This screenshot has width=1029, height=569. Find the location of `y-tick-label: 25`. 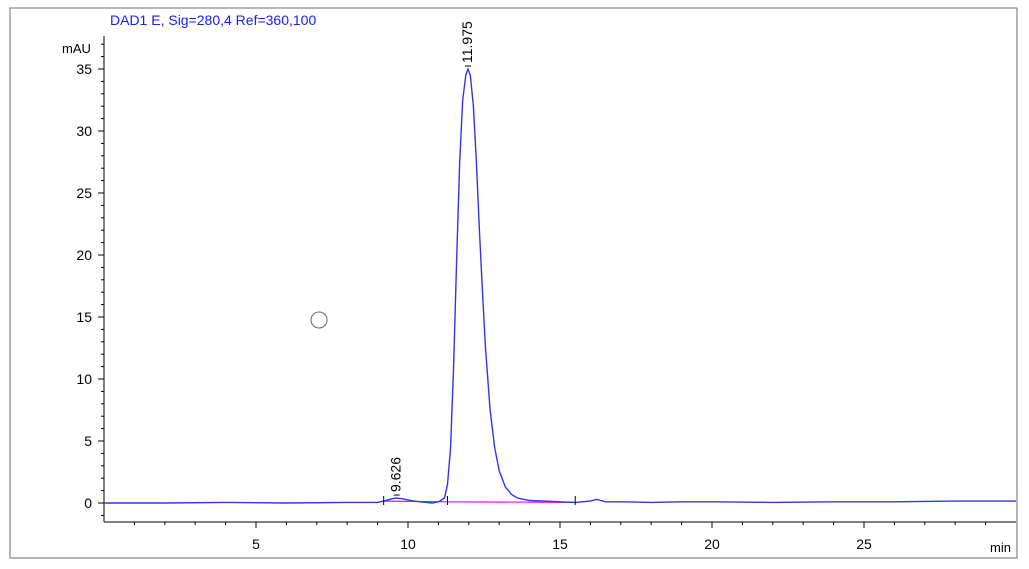

y-tick-label: 25 is located at coordinates (84, 193).